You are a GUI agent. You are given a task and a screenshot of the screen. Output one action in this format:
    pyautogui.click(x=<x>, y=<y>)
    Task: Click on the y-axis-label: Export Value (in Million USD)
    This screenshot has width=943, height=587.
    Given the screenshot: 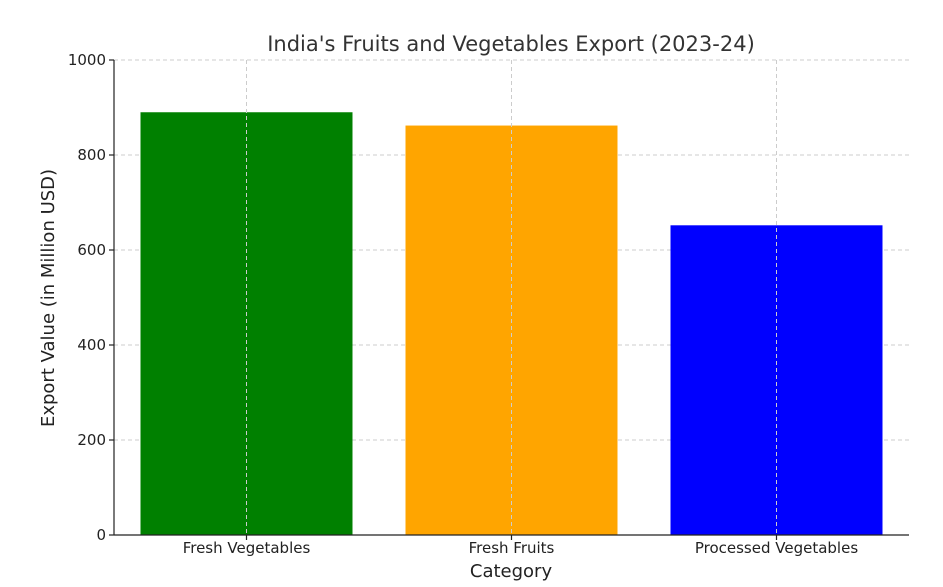 What is the action you would take?
    pyautogui.click(x=48, y=298)
    